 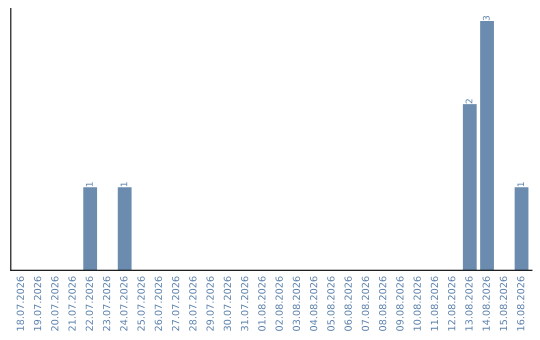 I want to click on x-tick-label: 20.07.2026, so click(x=54, y=303).